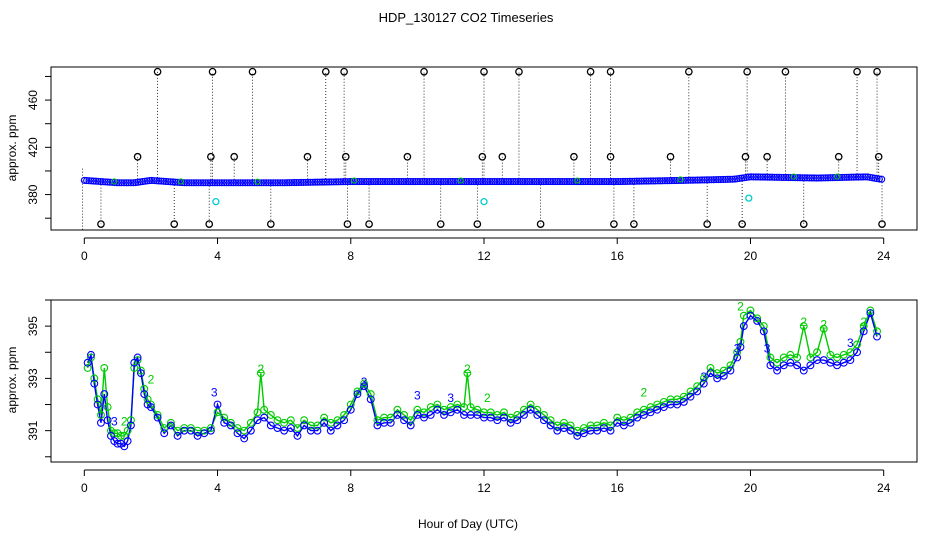 The height and width of the screenshot is (540, 936). Describe the element at coordinates (749, 198) in the screenshot. I see `top-cyan-point` at that location.